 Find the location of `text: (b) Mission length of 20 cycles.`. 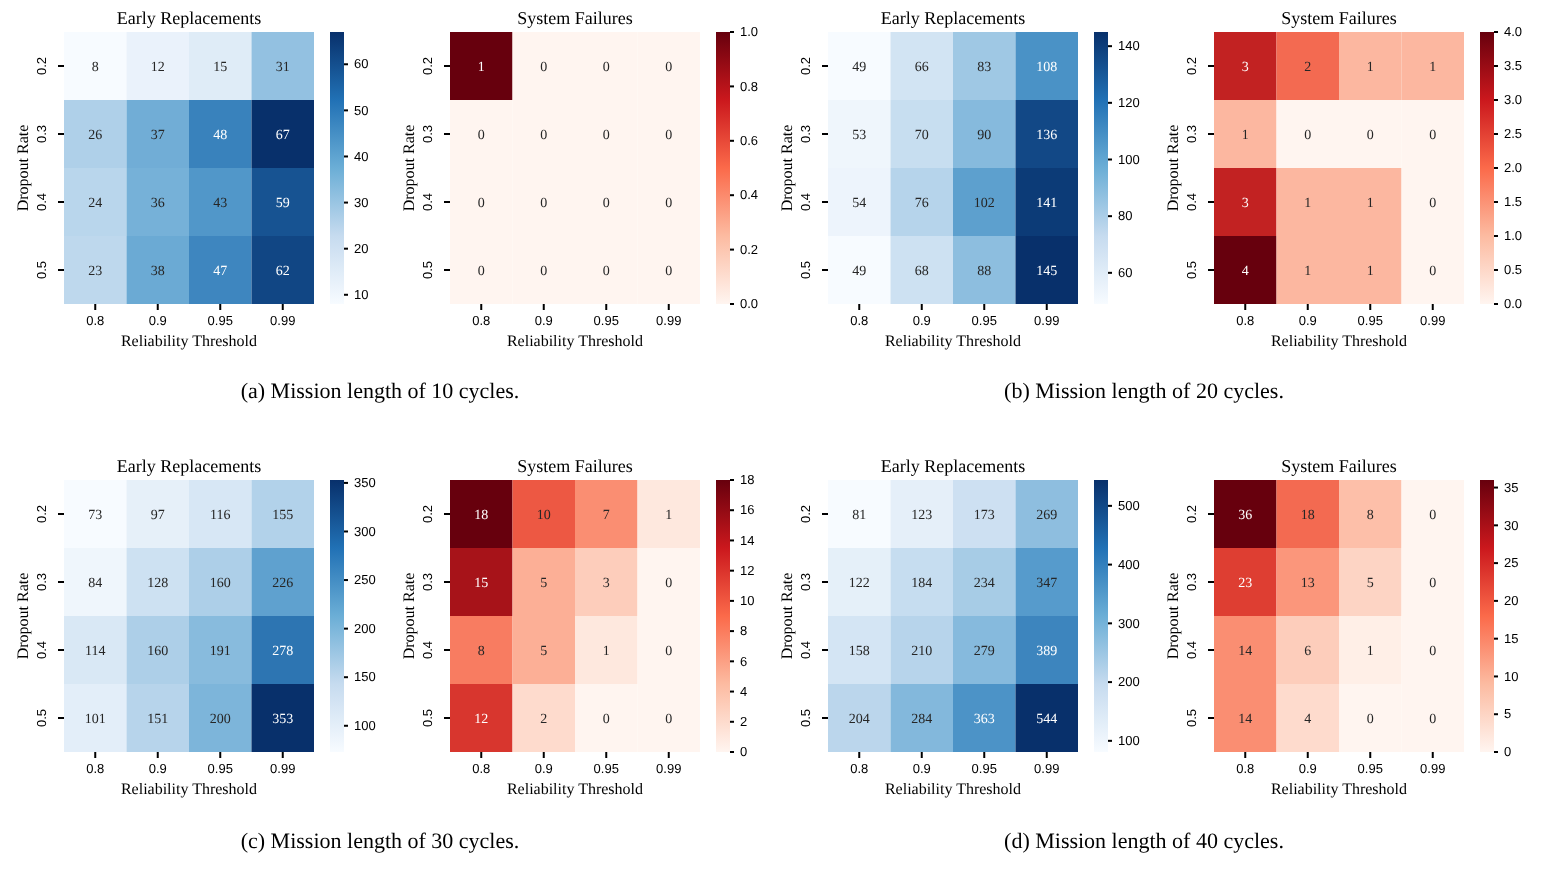

text: (b) Mission length of 20 cycles. is located at coordinates (1144, 392).